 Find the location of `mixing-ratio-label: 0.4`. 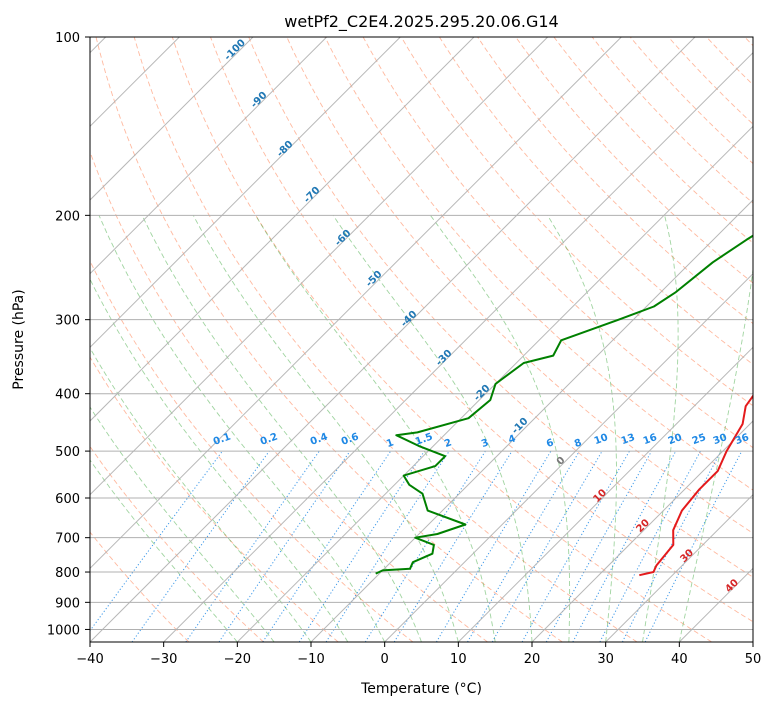

mixing-ratio-label: 0.4 is located at coordinates (319, 439).